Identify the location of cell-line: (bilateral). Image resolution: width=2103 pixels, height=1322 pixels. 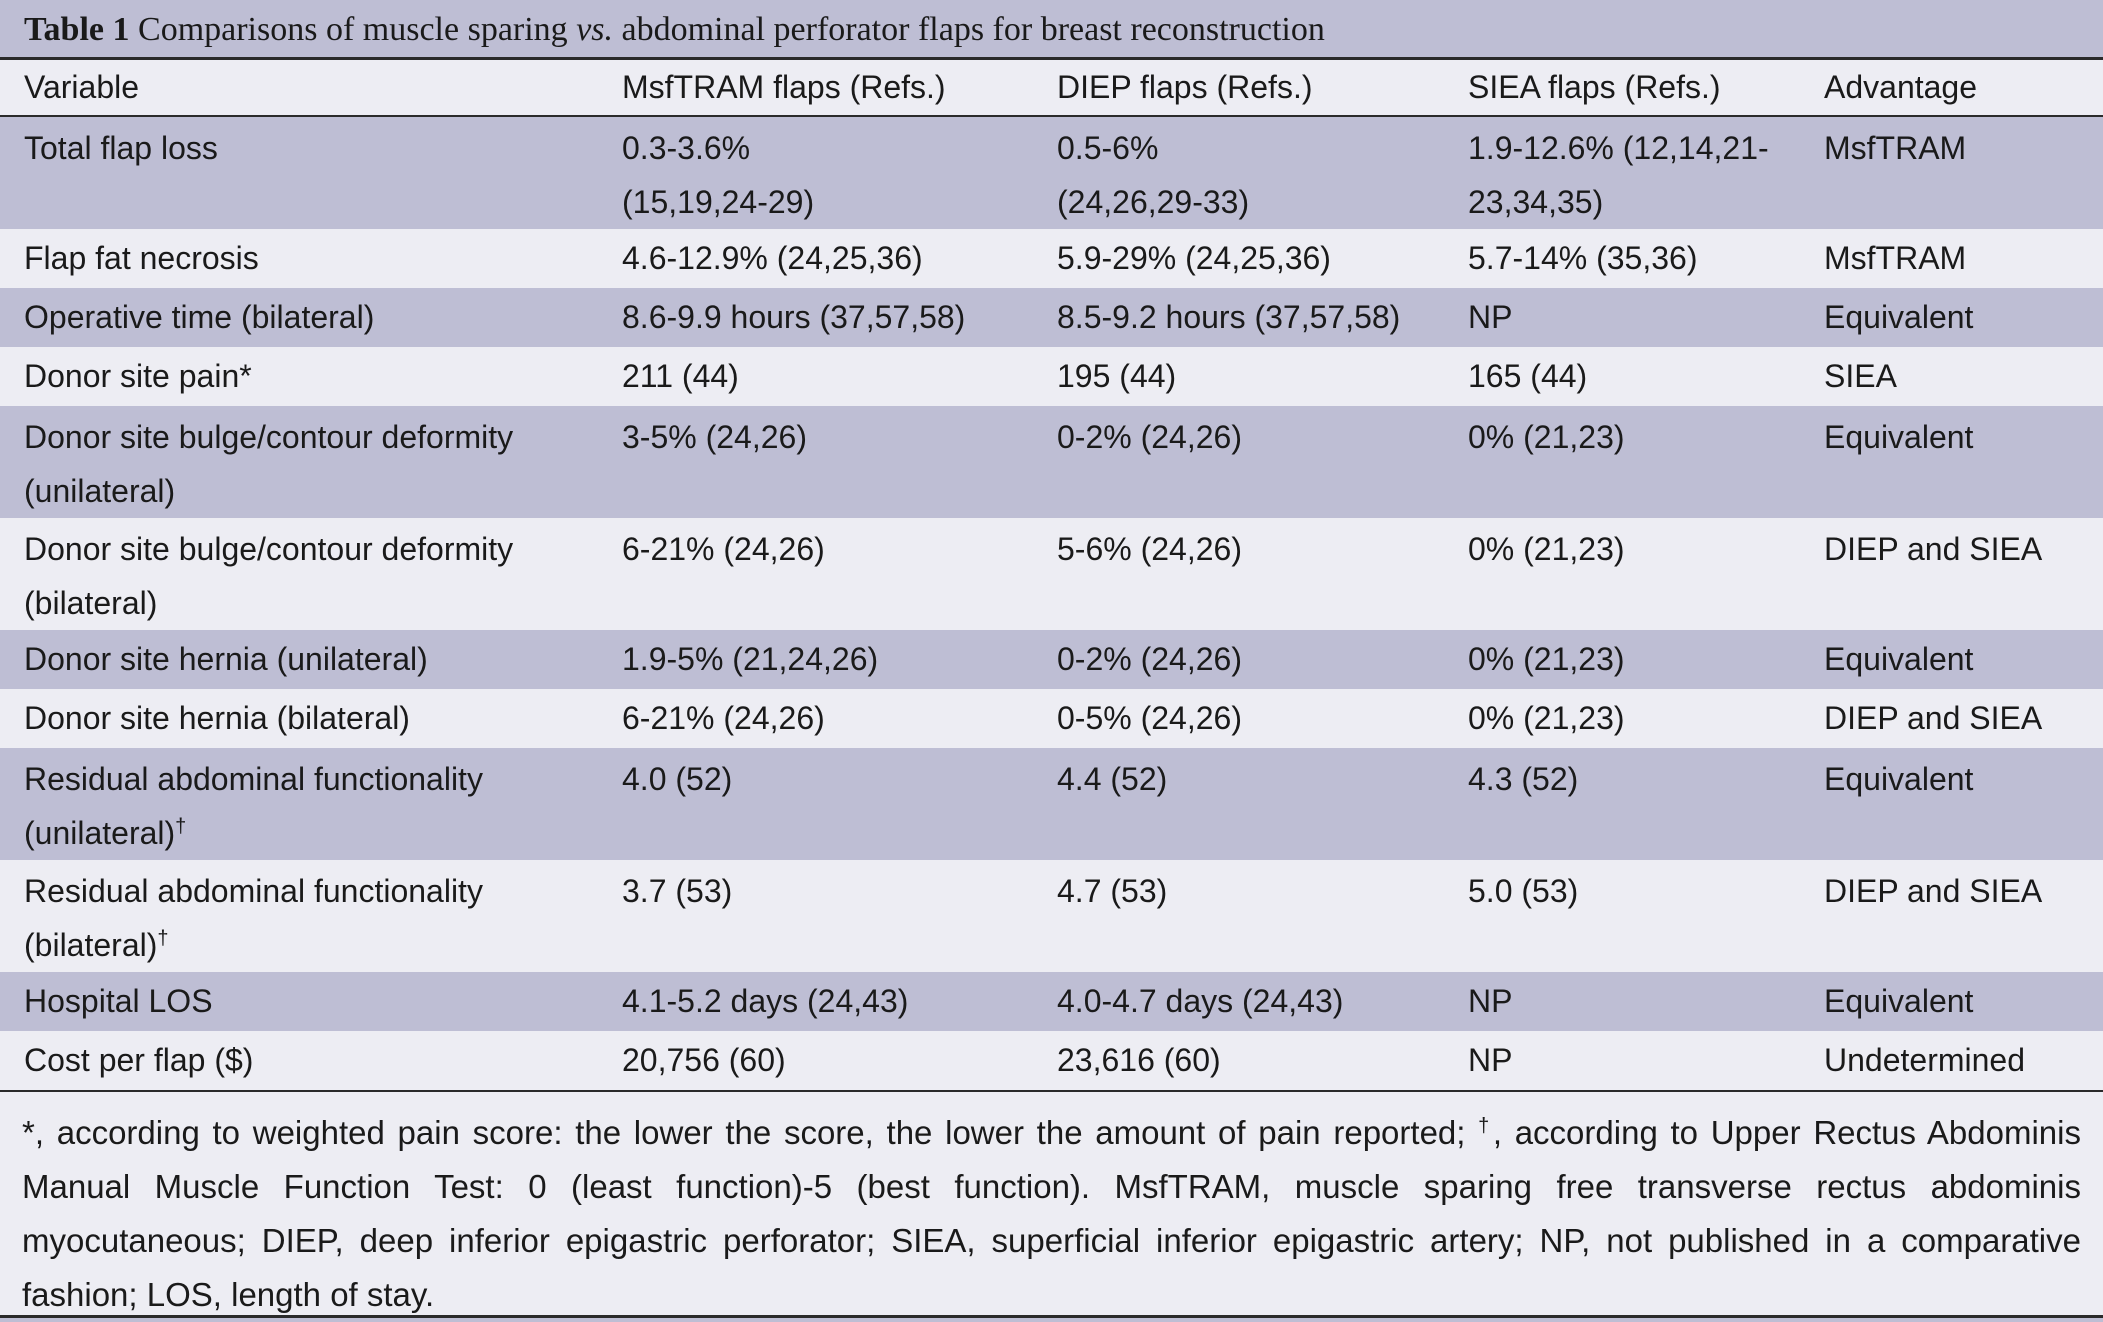
(91, 603).